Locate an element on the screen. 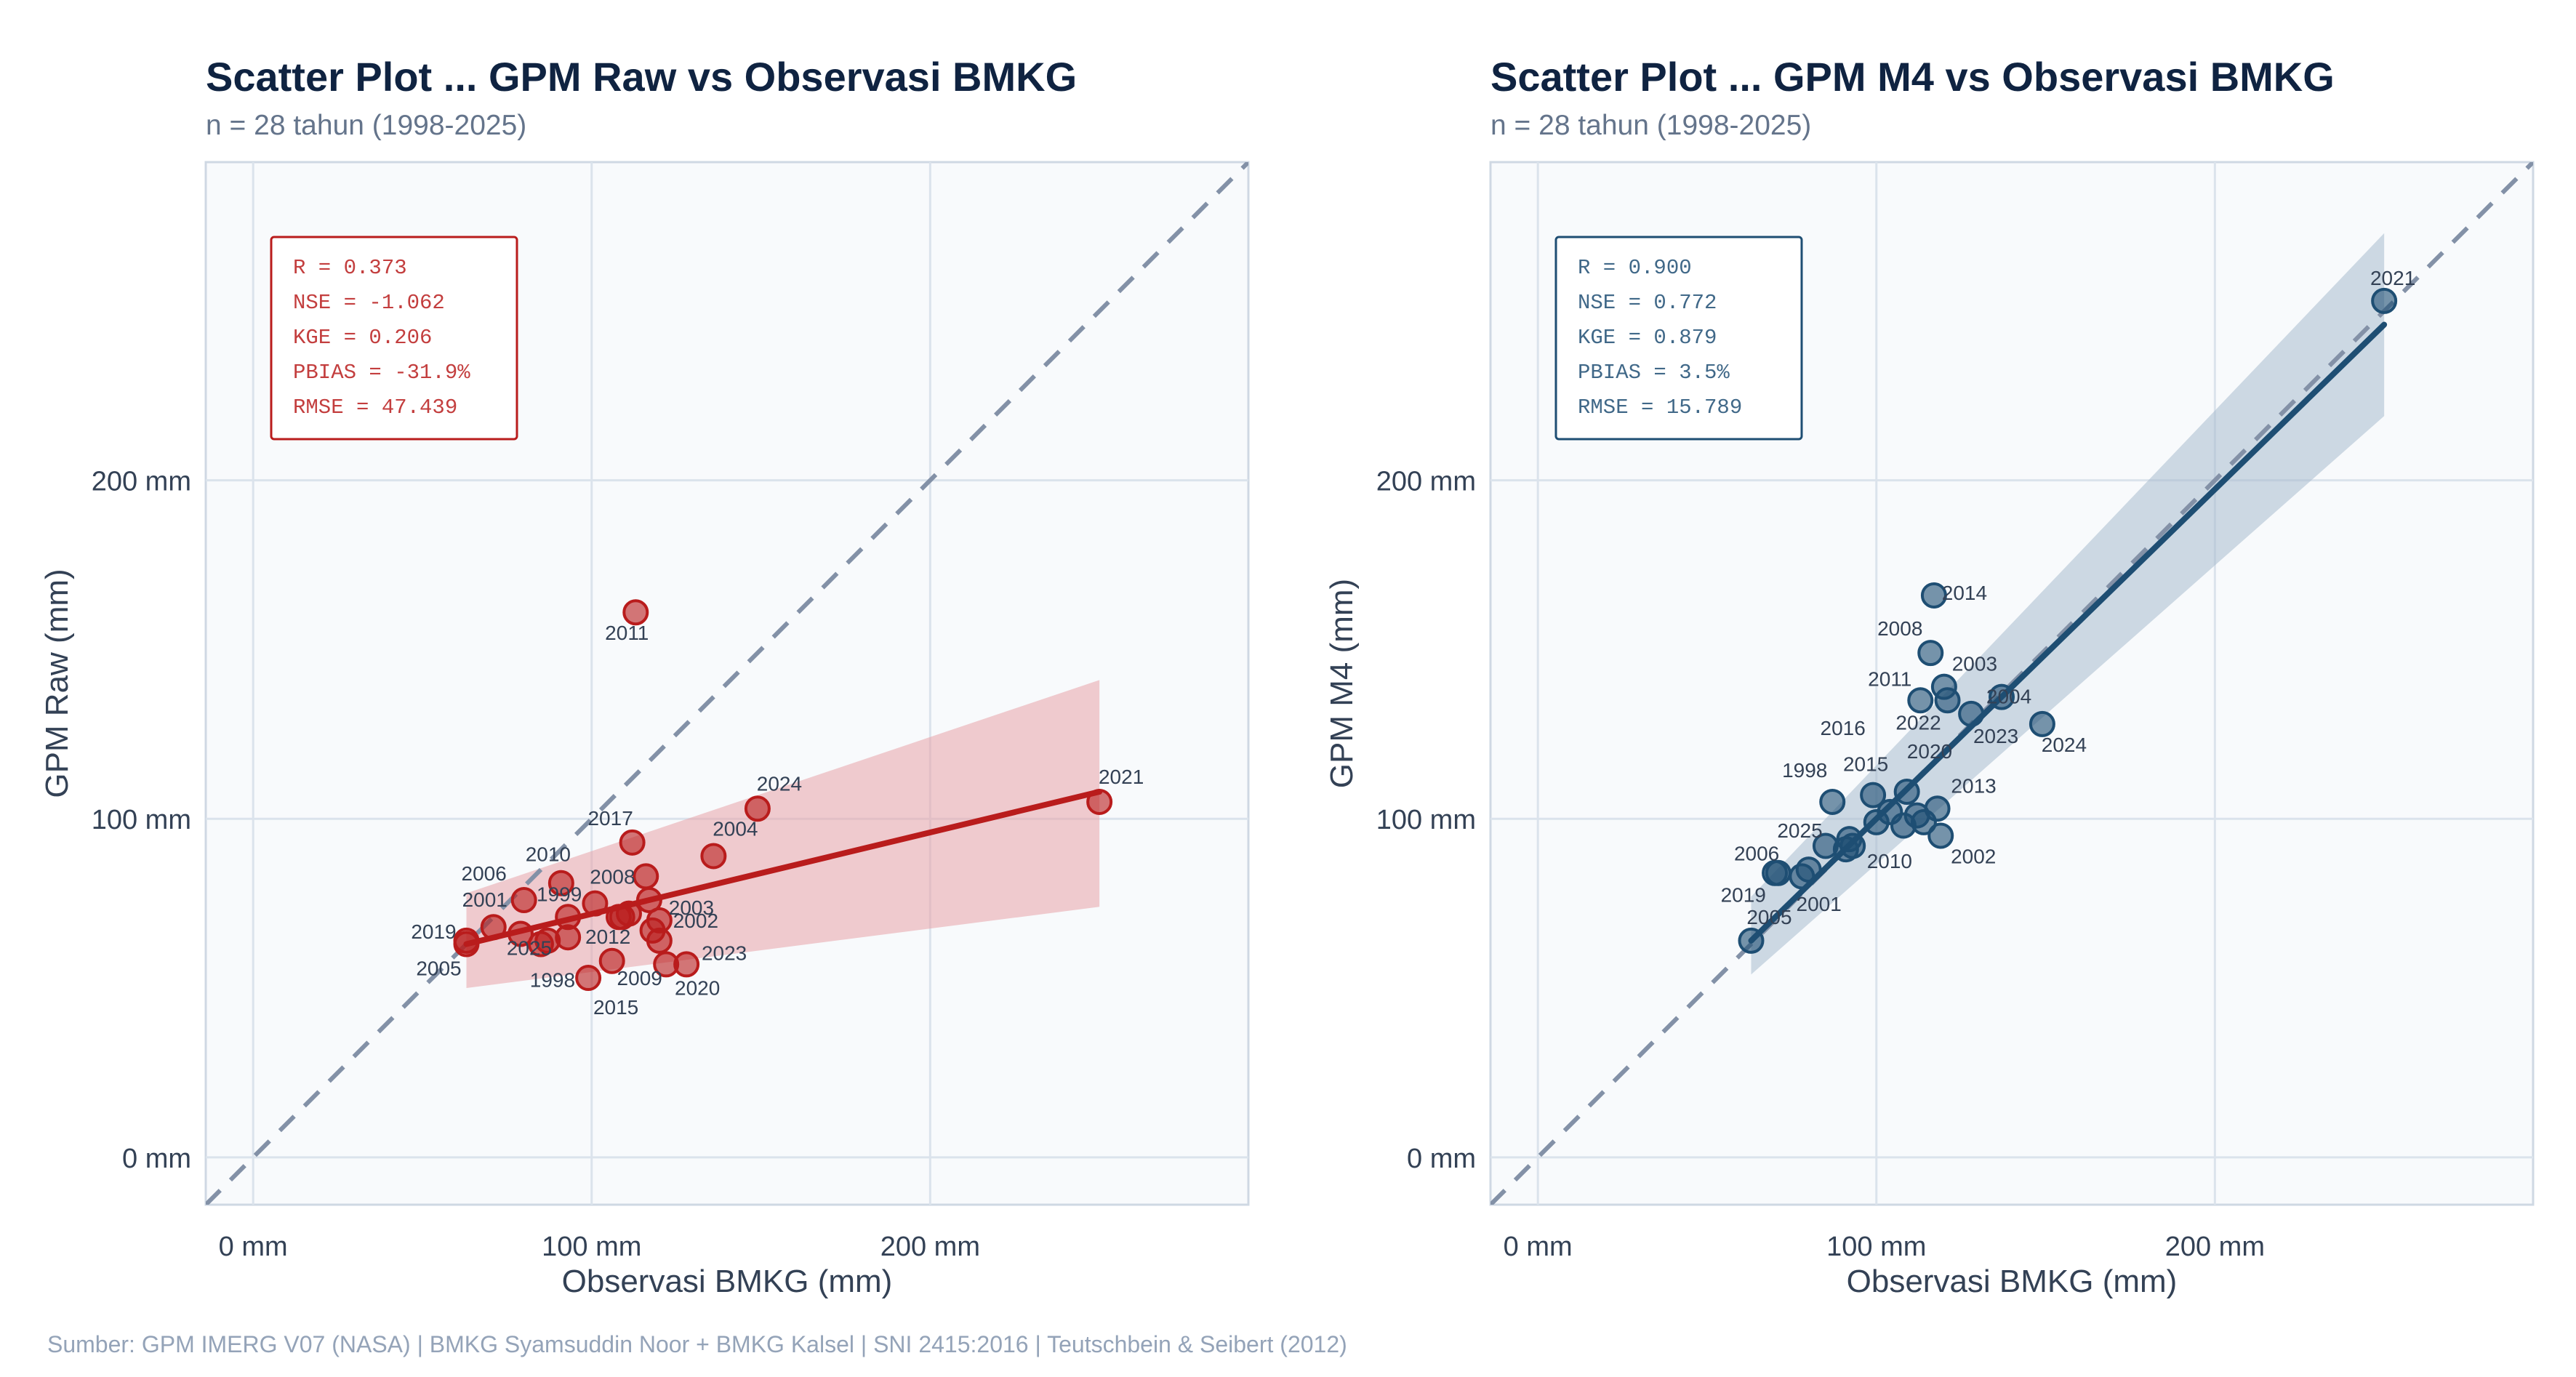 The image size is (2576, 1377). y-tick-label: 200 mm is located at coordinates (142, 482).